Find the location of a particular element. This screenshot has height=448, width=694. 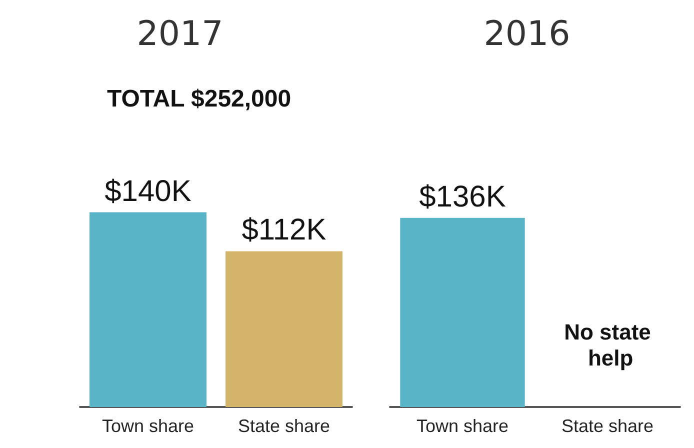

chart-title: 2016 is located at coordinates (527, 34).